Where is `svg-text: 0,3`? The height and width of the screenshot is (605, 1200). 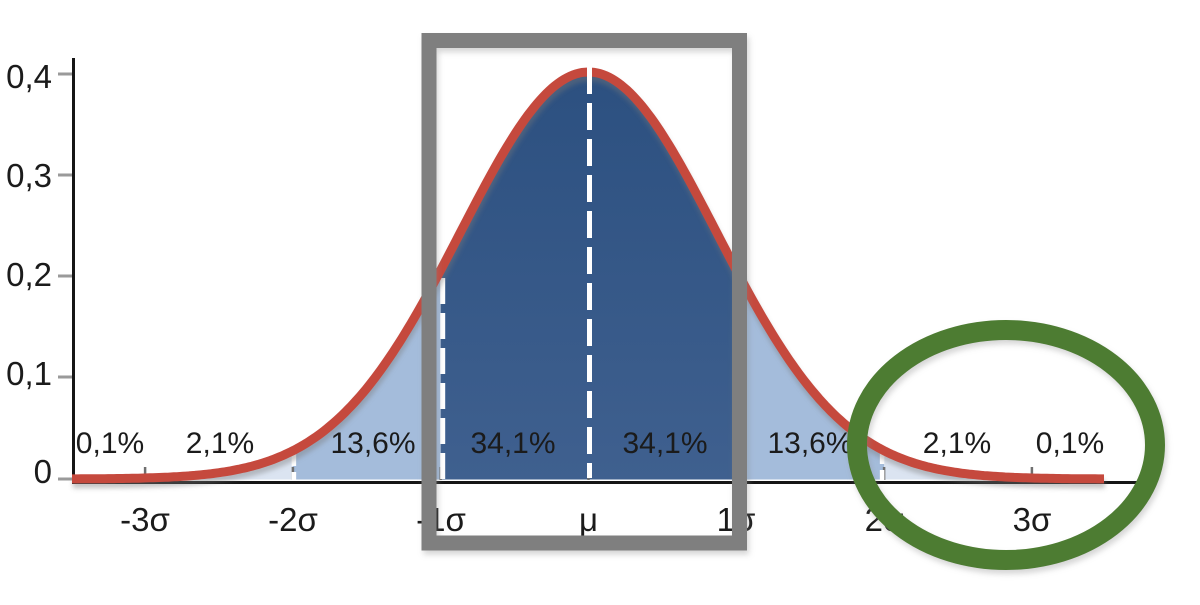 svg-text: 0,3 is located at coordinates (29, 175).